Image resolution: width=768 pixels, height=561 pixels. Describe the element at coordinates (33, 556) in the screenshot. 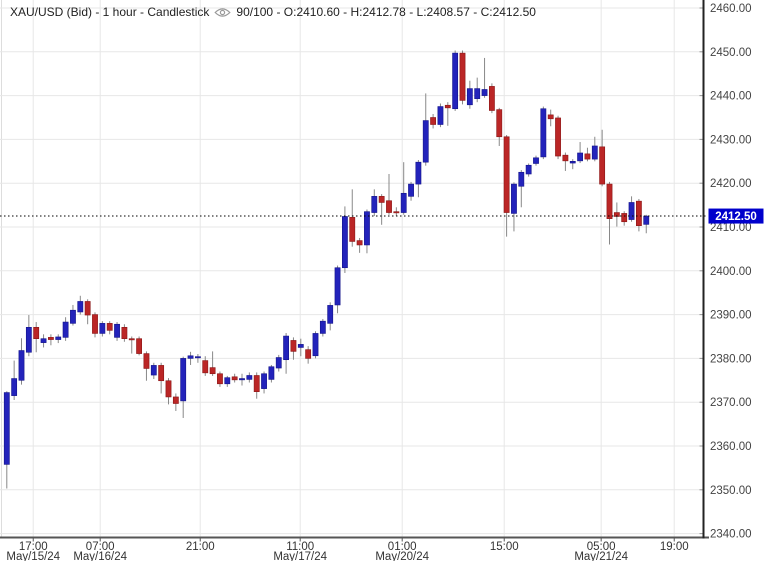

I see `date-axis-label: May/15/24` at that location.